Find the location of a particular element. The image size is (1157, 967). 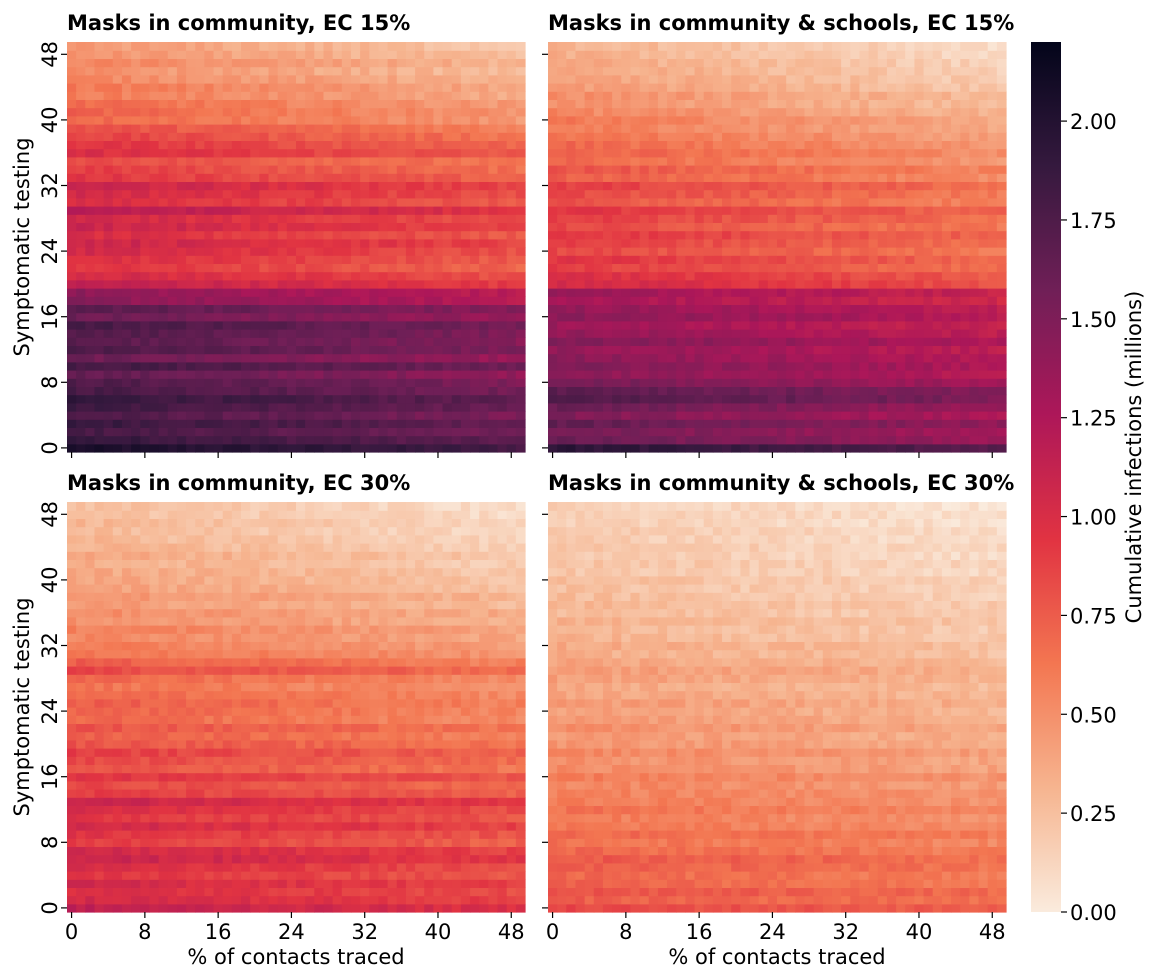

y-tick-label: 40 is located at coordinates (50, 120).